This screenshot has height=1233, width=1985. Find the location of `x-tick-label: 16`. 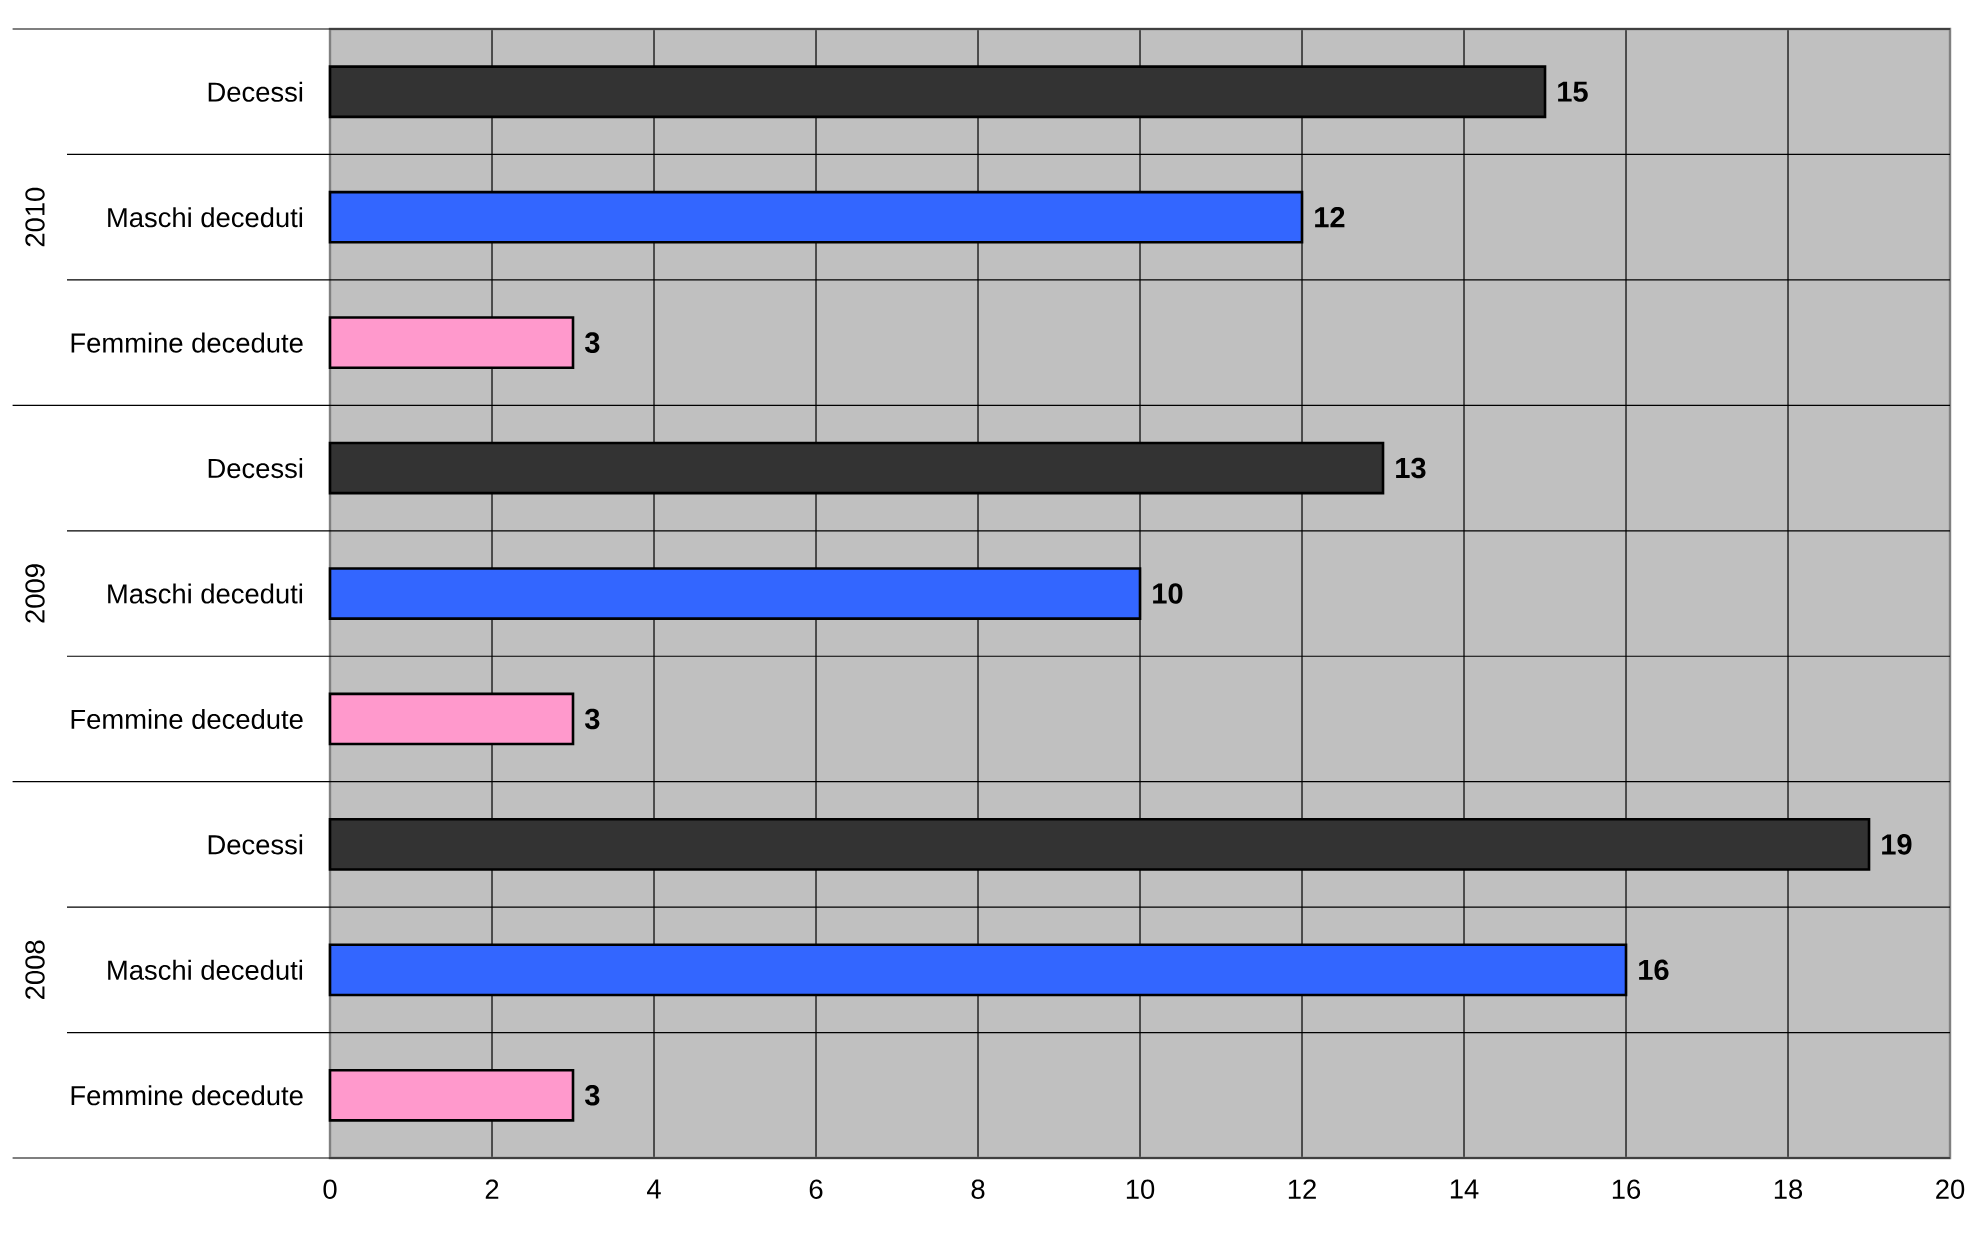

x-tick-label: 16 is located at coordinates (1626, 1189).